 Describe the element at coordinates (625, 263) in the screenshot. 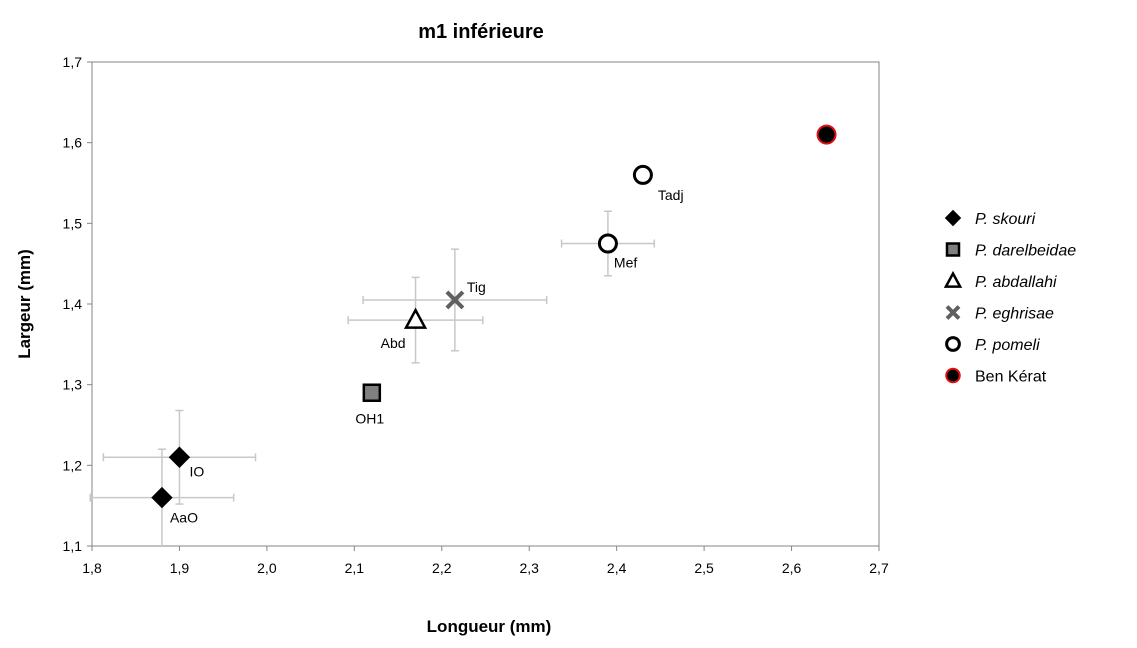

I see `data-point-label: Mef` at that location.